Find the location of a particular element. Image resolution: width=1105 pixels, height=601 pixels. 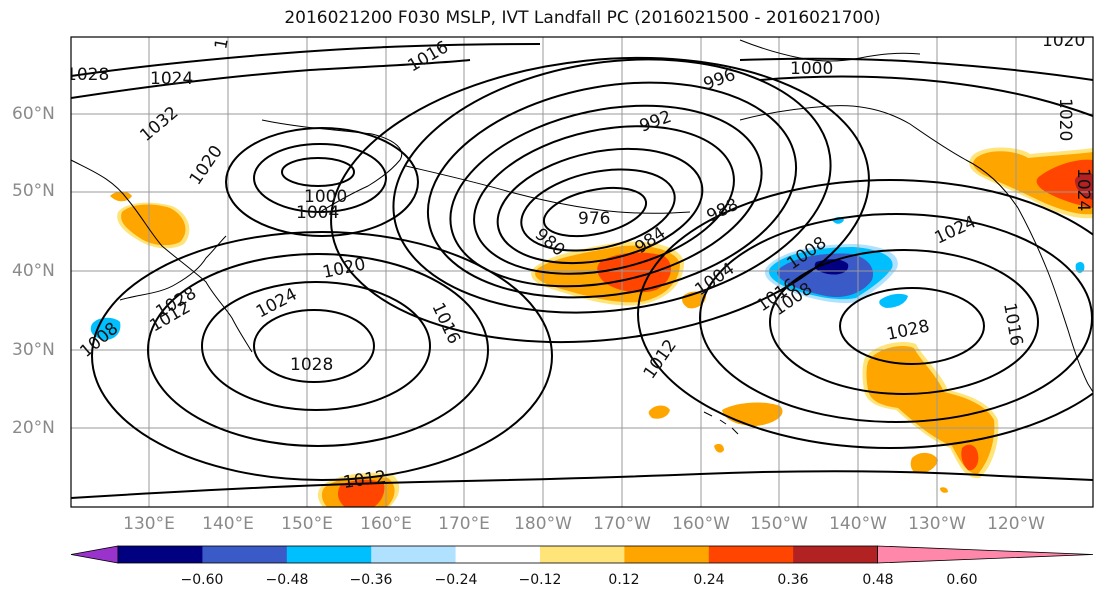

shade-small-blob-b is located at coordinates (719, 448).